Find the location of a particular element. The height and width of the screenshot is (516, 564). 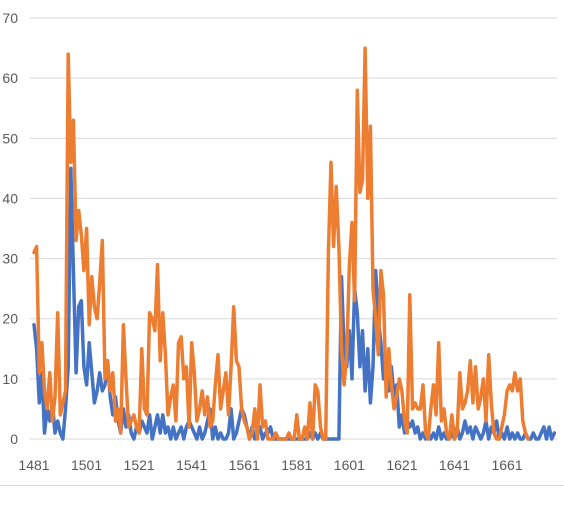

y-tick-label: 50 is located at coordinates (10, 138).